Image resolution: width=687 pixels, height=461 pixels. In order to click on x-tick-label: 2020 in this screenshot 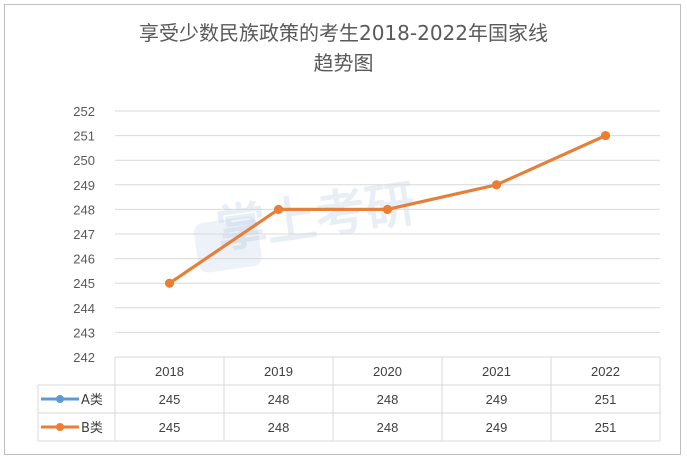, I will do `click(387, 371)`.